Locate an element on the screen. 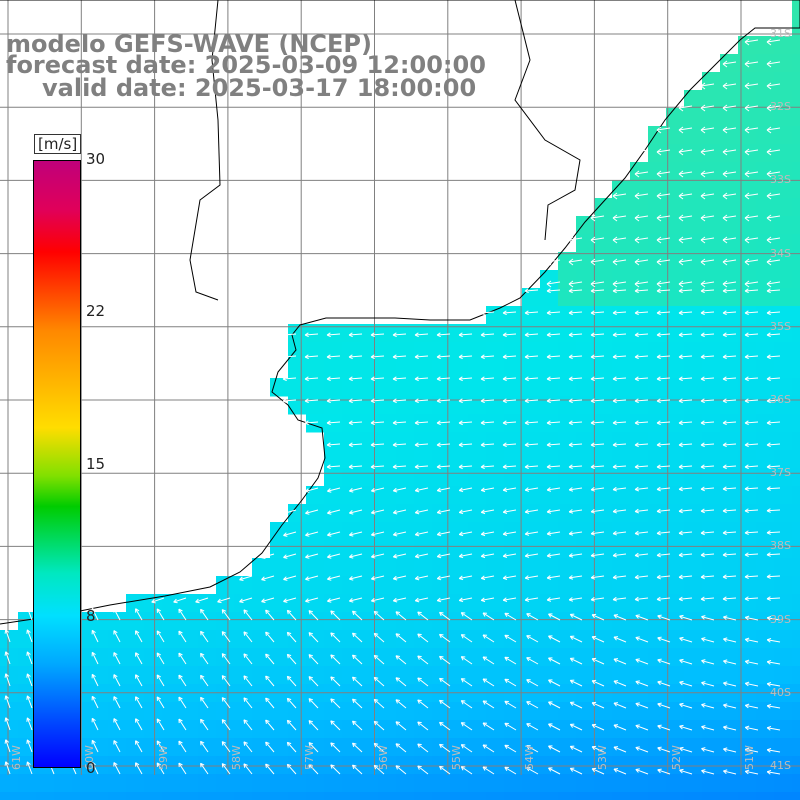  longitude-label: 56W is located at coordinates (383, 757).